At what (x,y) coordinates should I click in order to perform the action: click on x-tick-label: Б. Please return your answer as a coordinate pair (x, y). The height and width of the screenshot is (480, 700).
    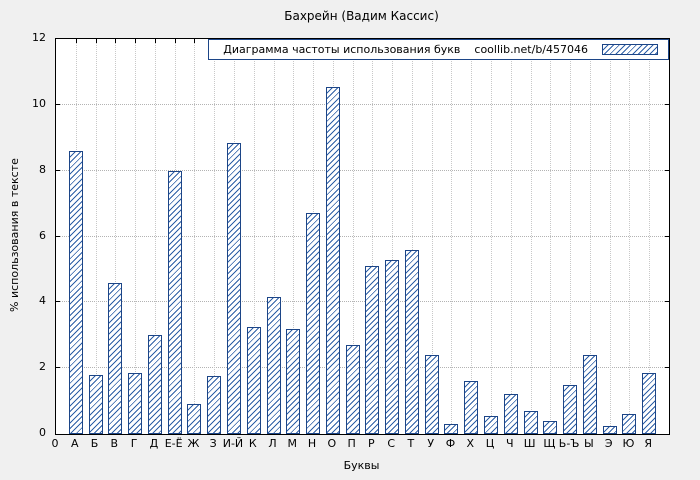
    Looking at the image, I should click on (94, 443).